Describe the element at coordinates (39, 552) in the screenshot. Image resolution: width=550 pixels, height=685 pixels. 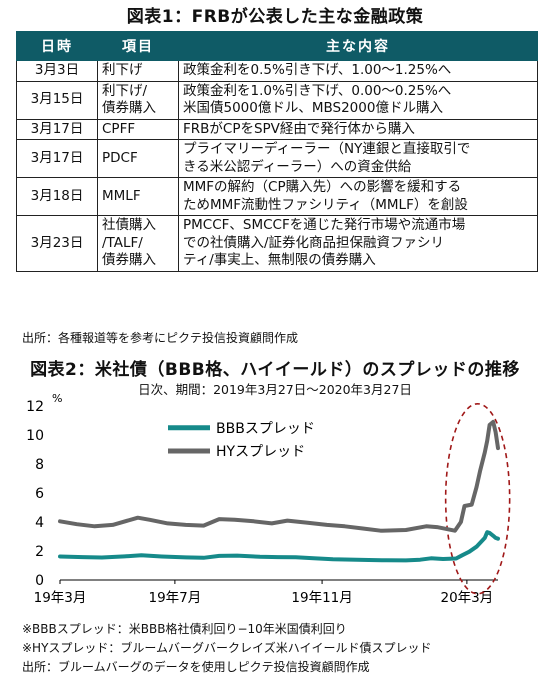
I see `y-tick-label: 2` at that location.